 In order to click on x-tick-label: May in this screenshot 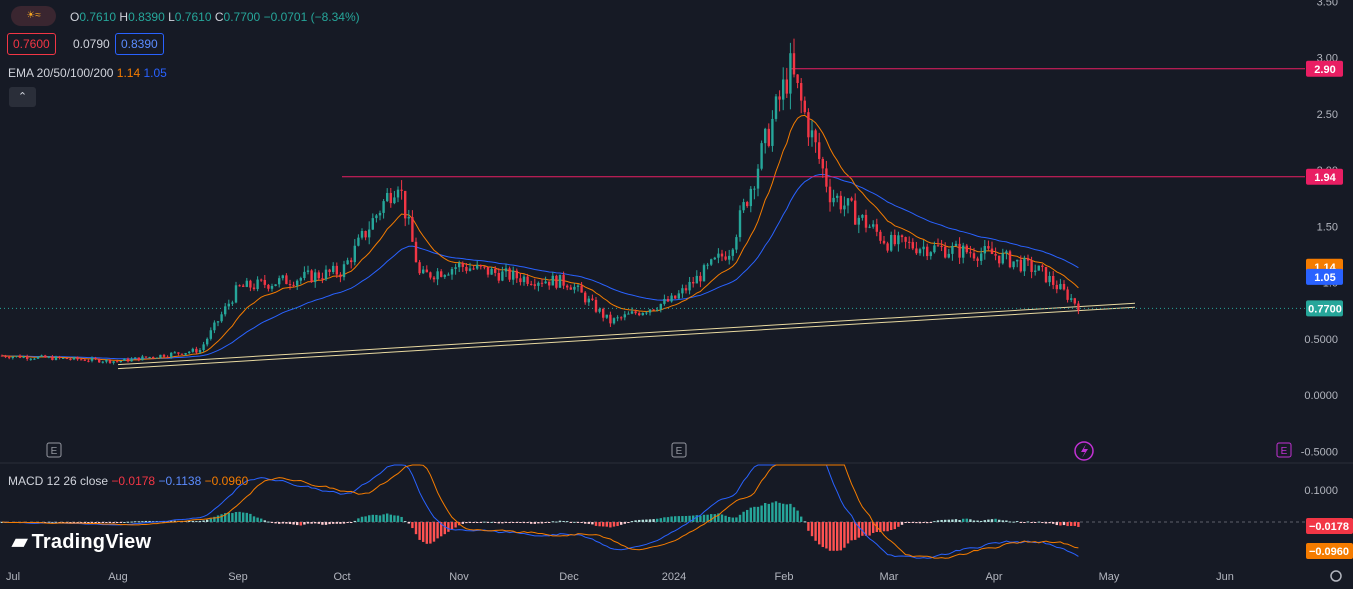, I will do `click(1109, 577)`.